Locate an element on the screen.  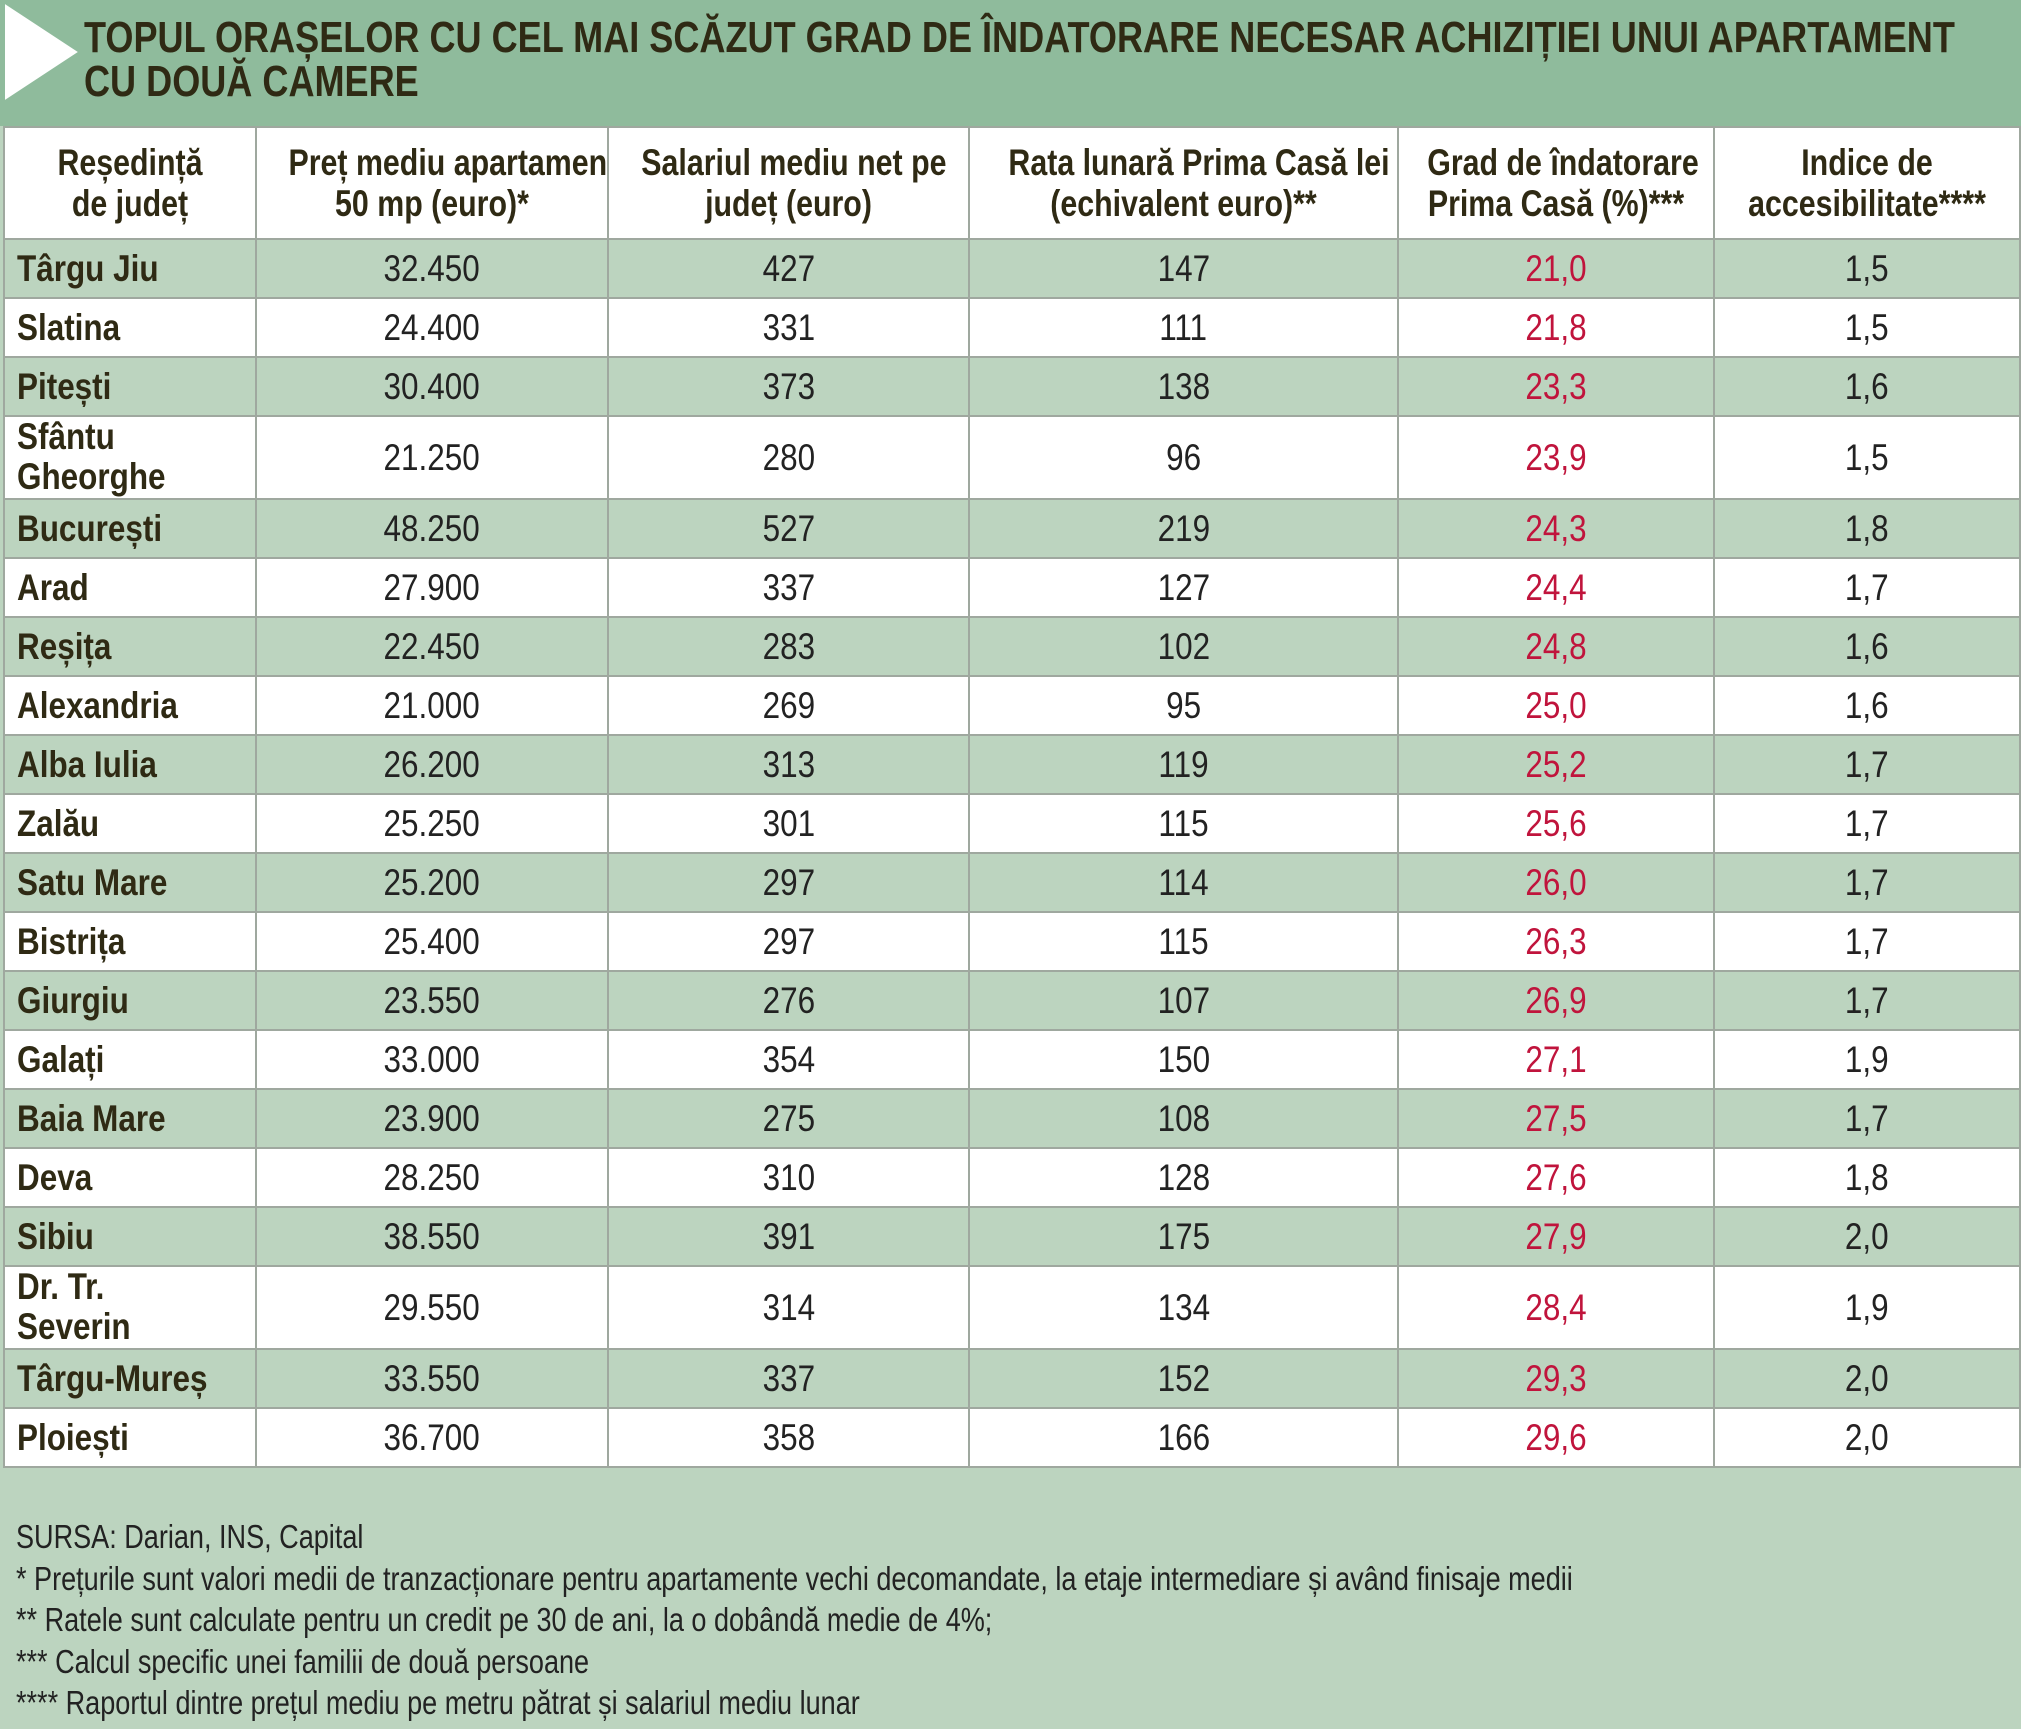
cell-value: 29,3 is located at coordinates (1556, 1378).